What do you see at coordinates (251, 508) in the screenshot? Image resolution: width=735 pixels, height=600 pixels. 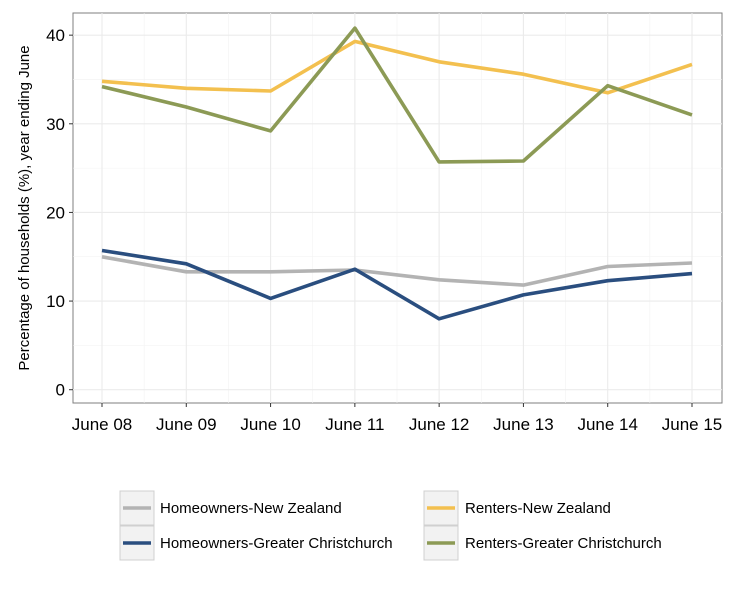 I see `legend-label: Homeowners-New Zealand` at bounding box center [251, 508].